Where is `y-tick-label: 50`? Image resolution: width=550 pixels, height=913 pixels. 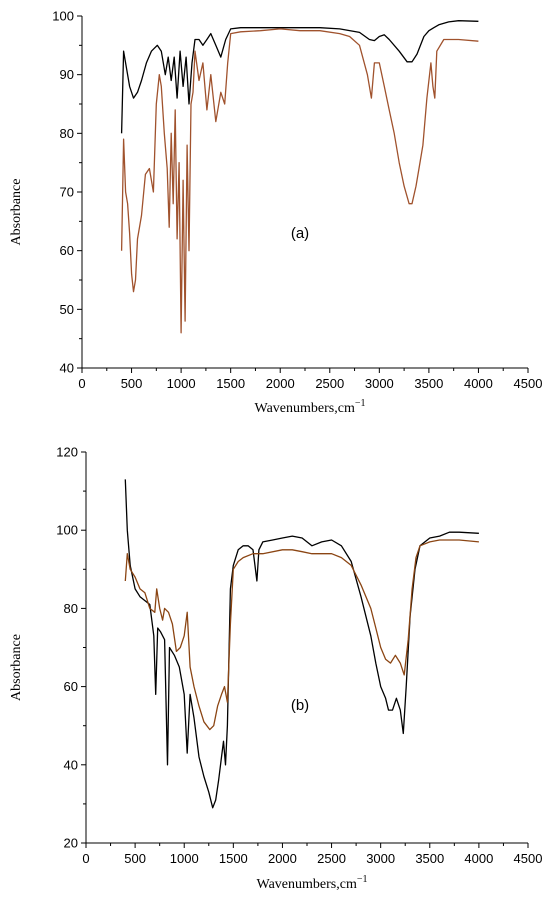 y-tick-label: 50 is located at coordinates (67, 309).